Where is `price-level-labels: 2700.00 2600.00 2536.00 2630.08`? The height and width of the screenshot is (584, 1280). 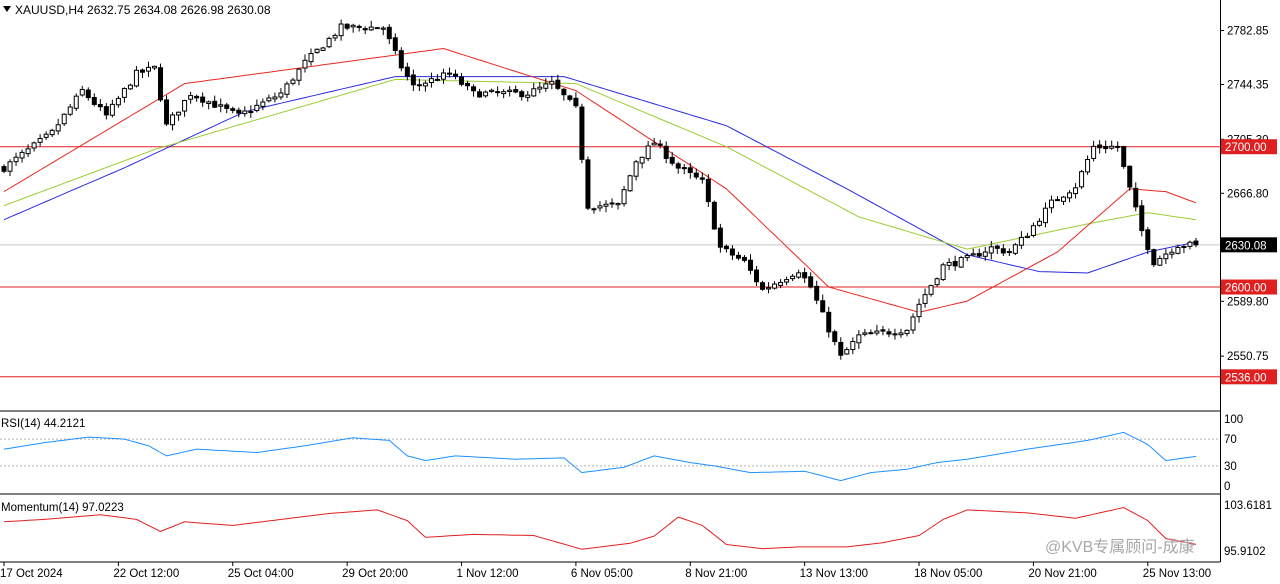
price-level-labels: 2700.00 2600.00 2536.00 2630.08 is located at coordinates (1249, 262).